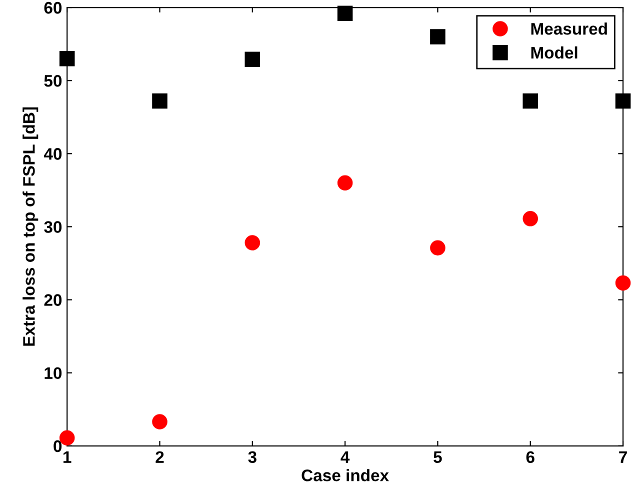 This screenshot has height=501, width=639. What do you see at coordinates (58, 446) in the screenshot?
I see `y-tick-label: 0` at bounding box center [58, 446].